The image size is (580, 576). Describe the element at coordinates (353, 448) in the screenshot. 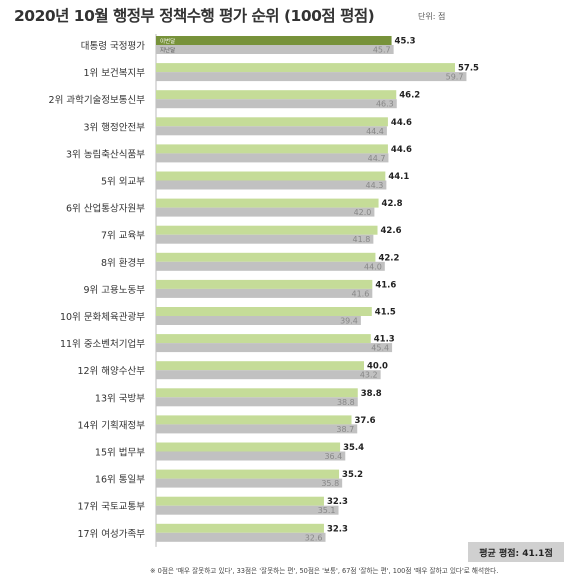

I see `value-label-current: 35.4` at that location.